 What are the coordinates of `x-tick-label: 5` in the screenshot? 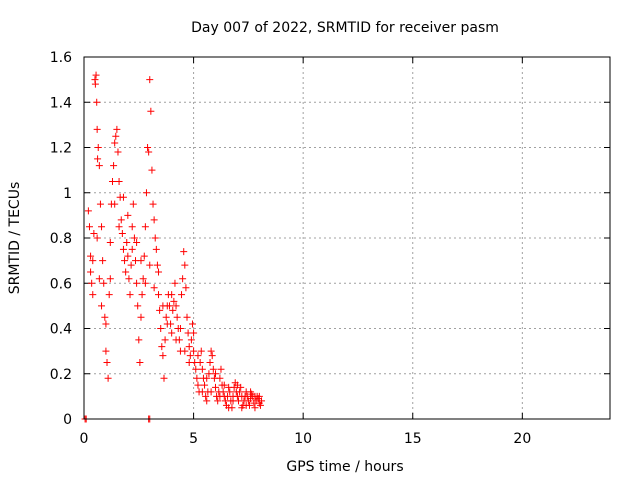 It's located at (193, 439).